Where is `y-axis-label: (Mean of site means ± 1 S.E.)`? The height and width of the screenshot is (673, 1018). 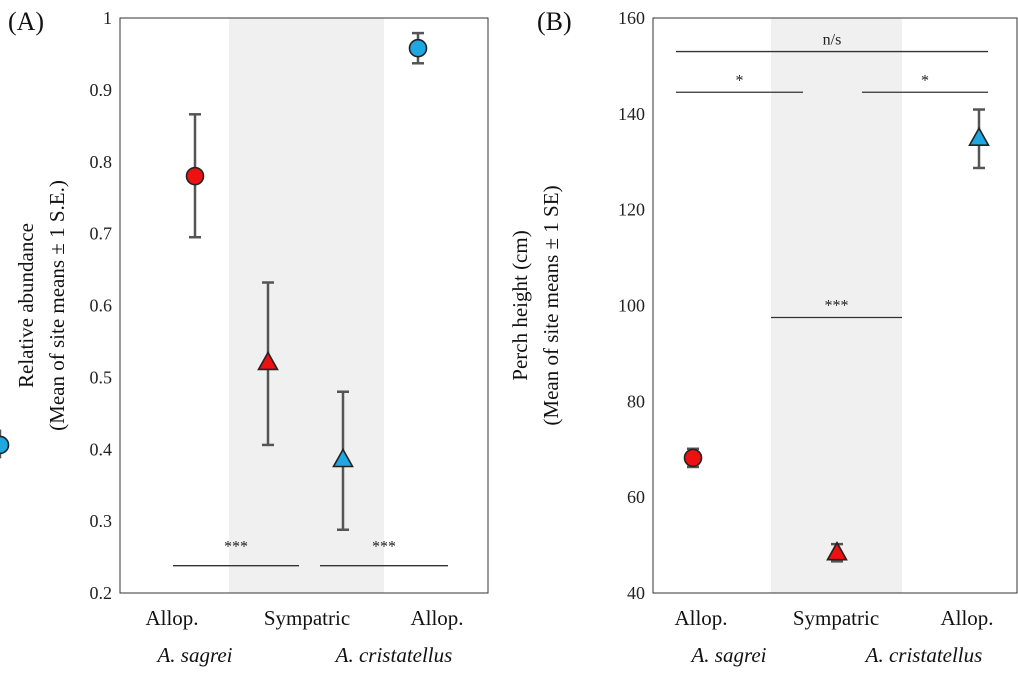
y-axis-label: (Mean of site means ± 1 S.E.) is located at coordinates (57, 305).